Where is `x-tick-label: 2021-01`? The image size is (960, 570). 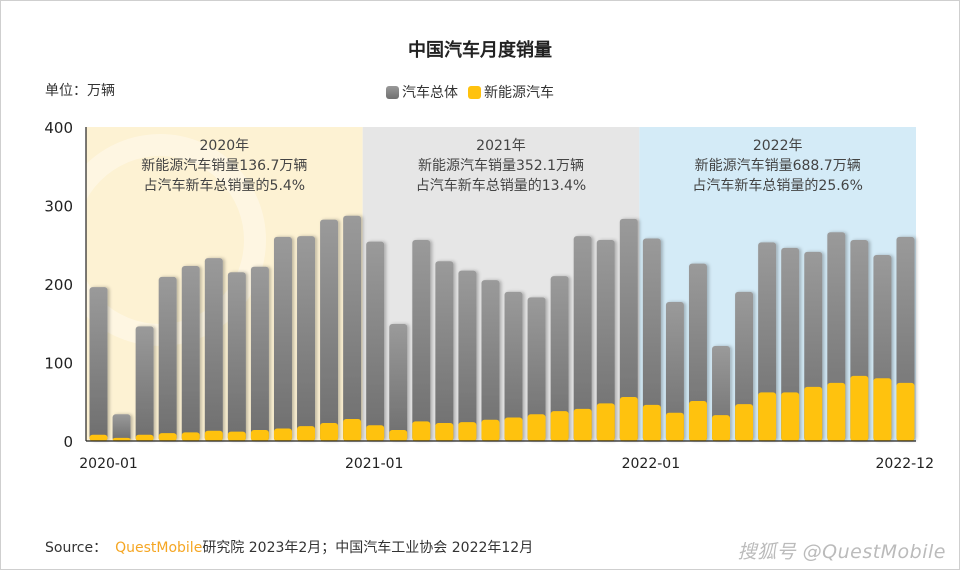 x-tick-label: 2021-01 is located at coordinates (374, 464).